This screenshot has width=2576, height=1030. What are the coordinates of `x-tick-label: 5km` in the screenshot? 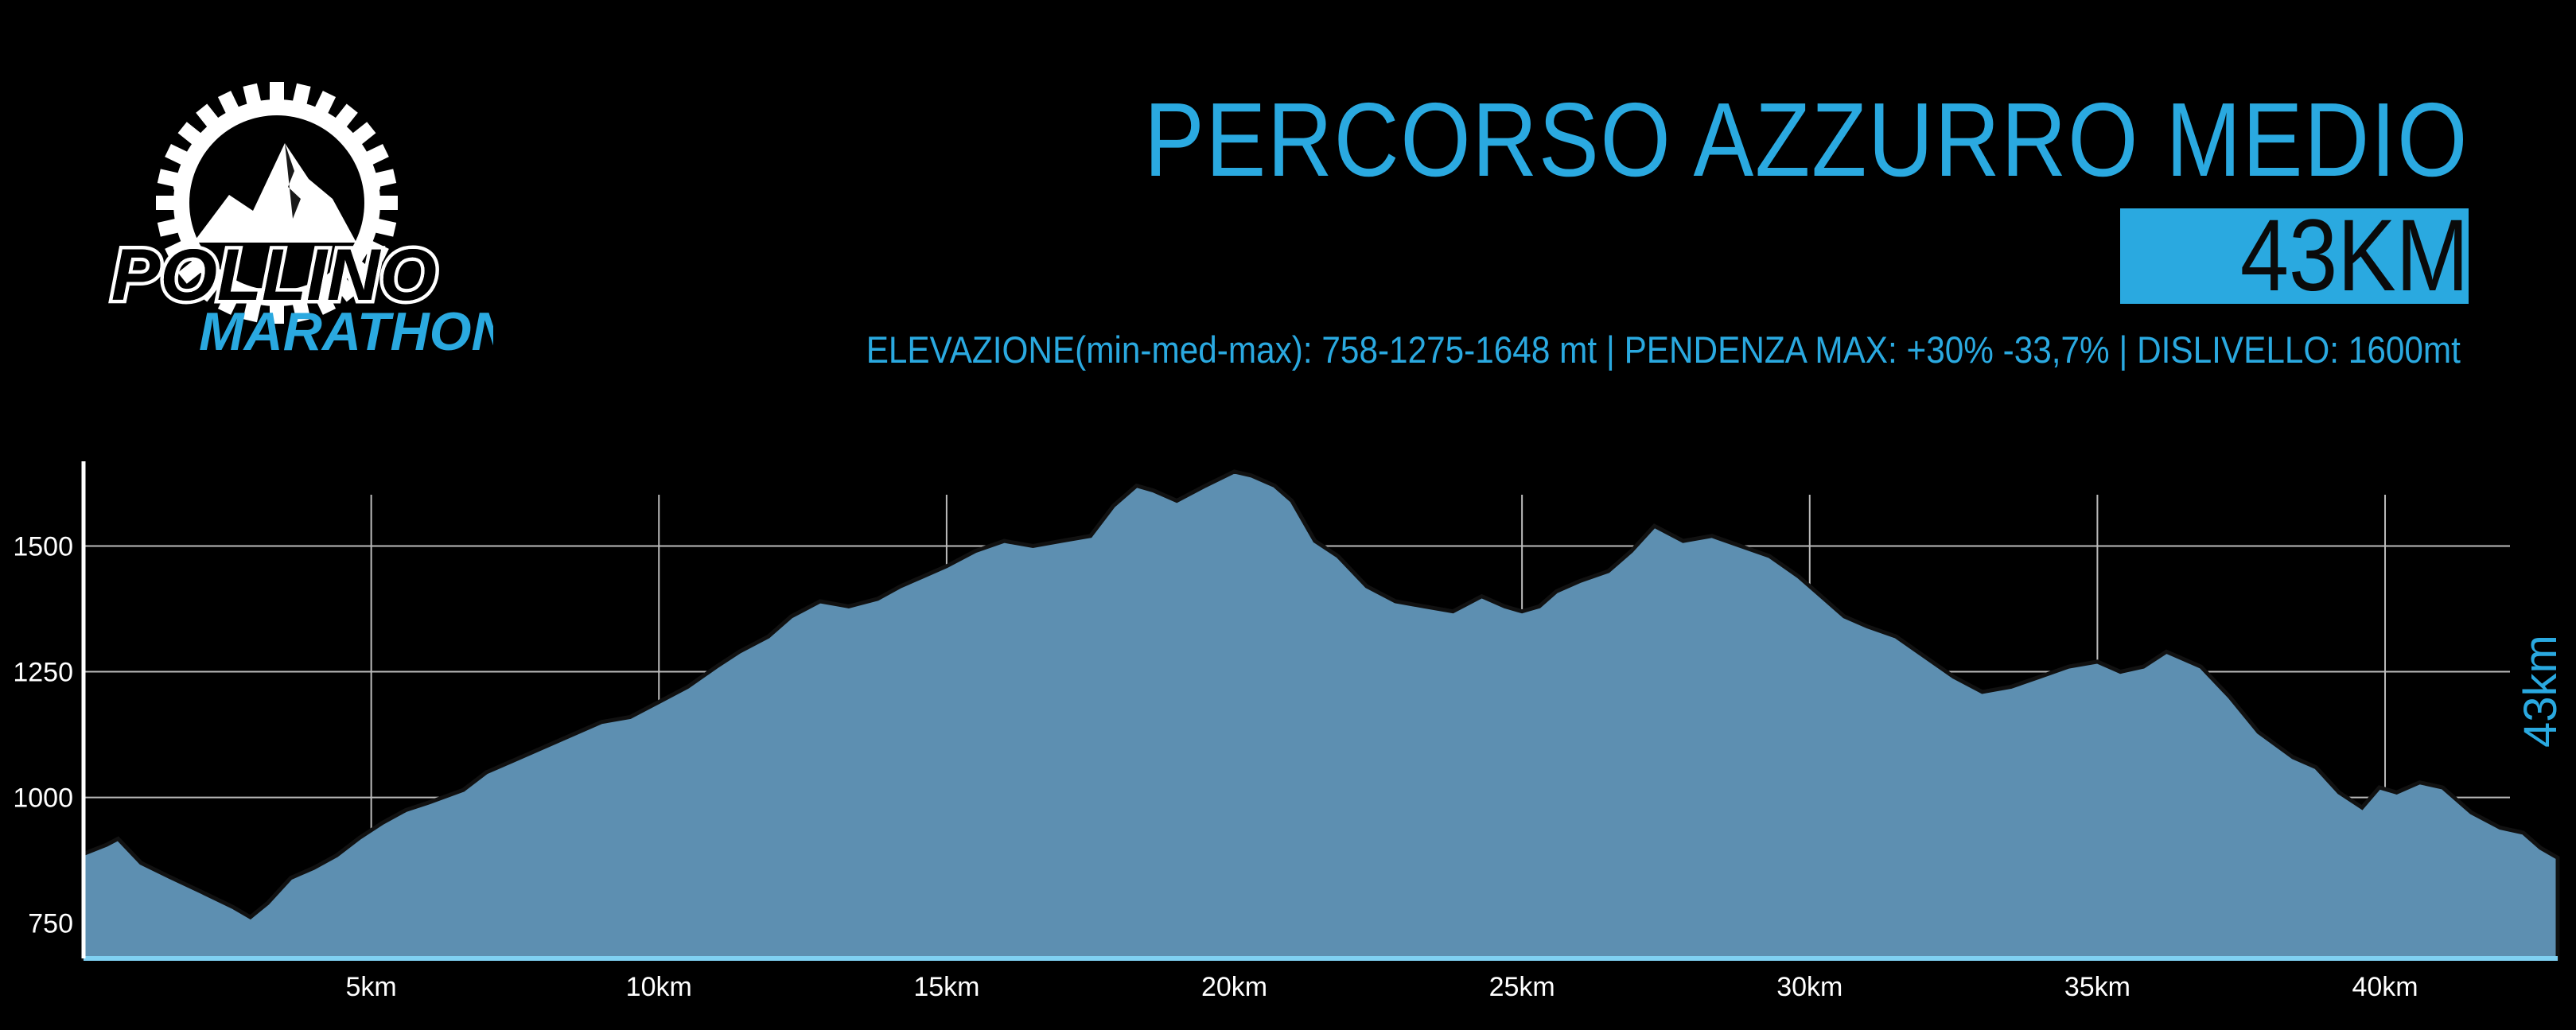 It's located at (372, 987).